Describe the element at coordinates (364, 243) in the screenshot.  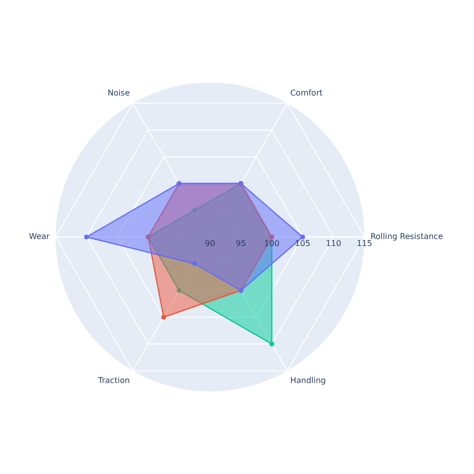
I see `y-tick-label: 115` at that location.